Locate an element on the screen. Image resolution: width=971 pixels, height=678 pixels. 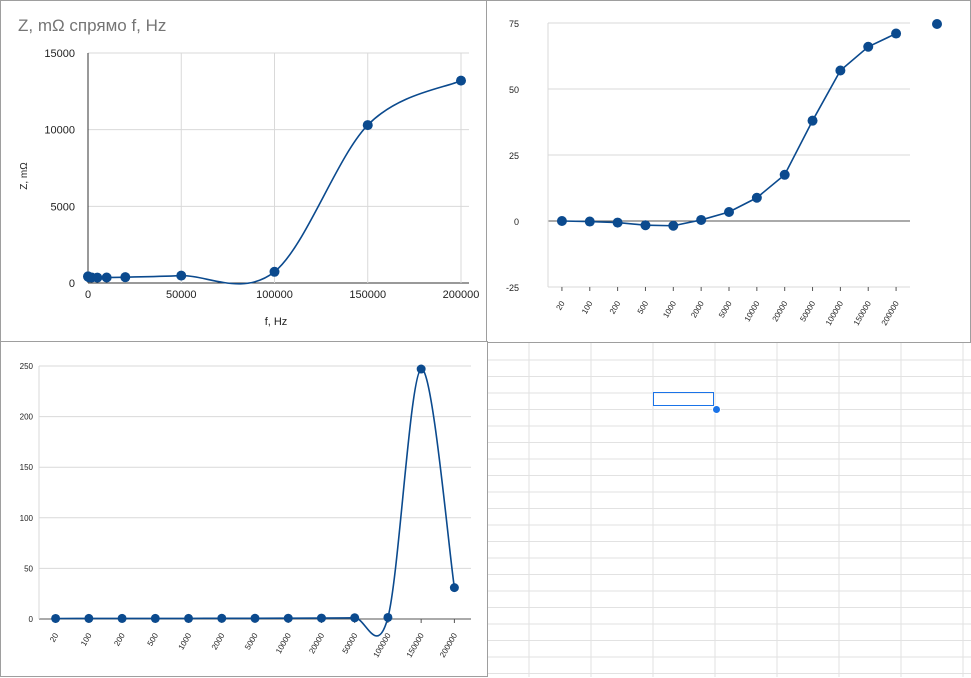
y-tick-label: 200 is located at coordinates (27, 417).